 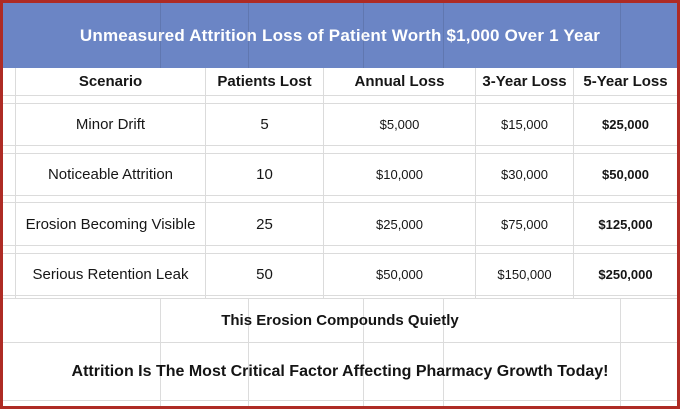 I want to click on cell-3-year-loss: $30,000, so click(x=525, y=174).